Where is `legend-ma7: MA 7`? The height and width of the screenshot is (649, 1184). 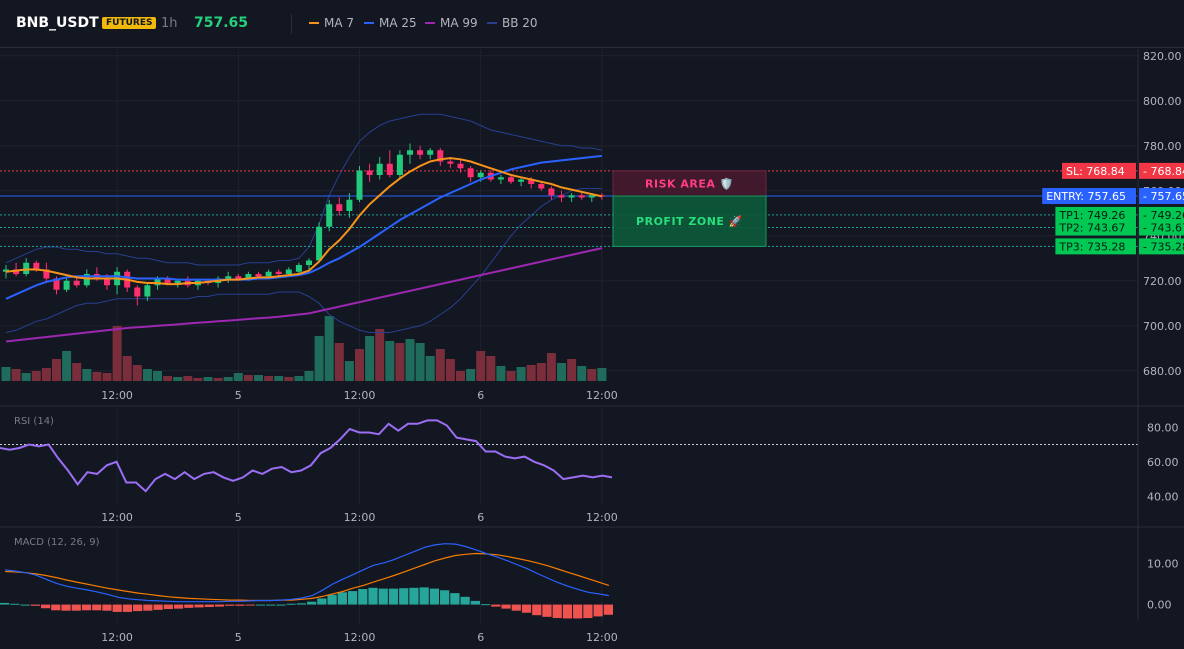
legend-ma7: MA 7 is located at coordinates (331, 23).